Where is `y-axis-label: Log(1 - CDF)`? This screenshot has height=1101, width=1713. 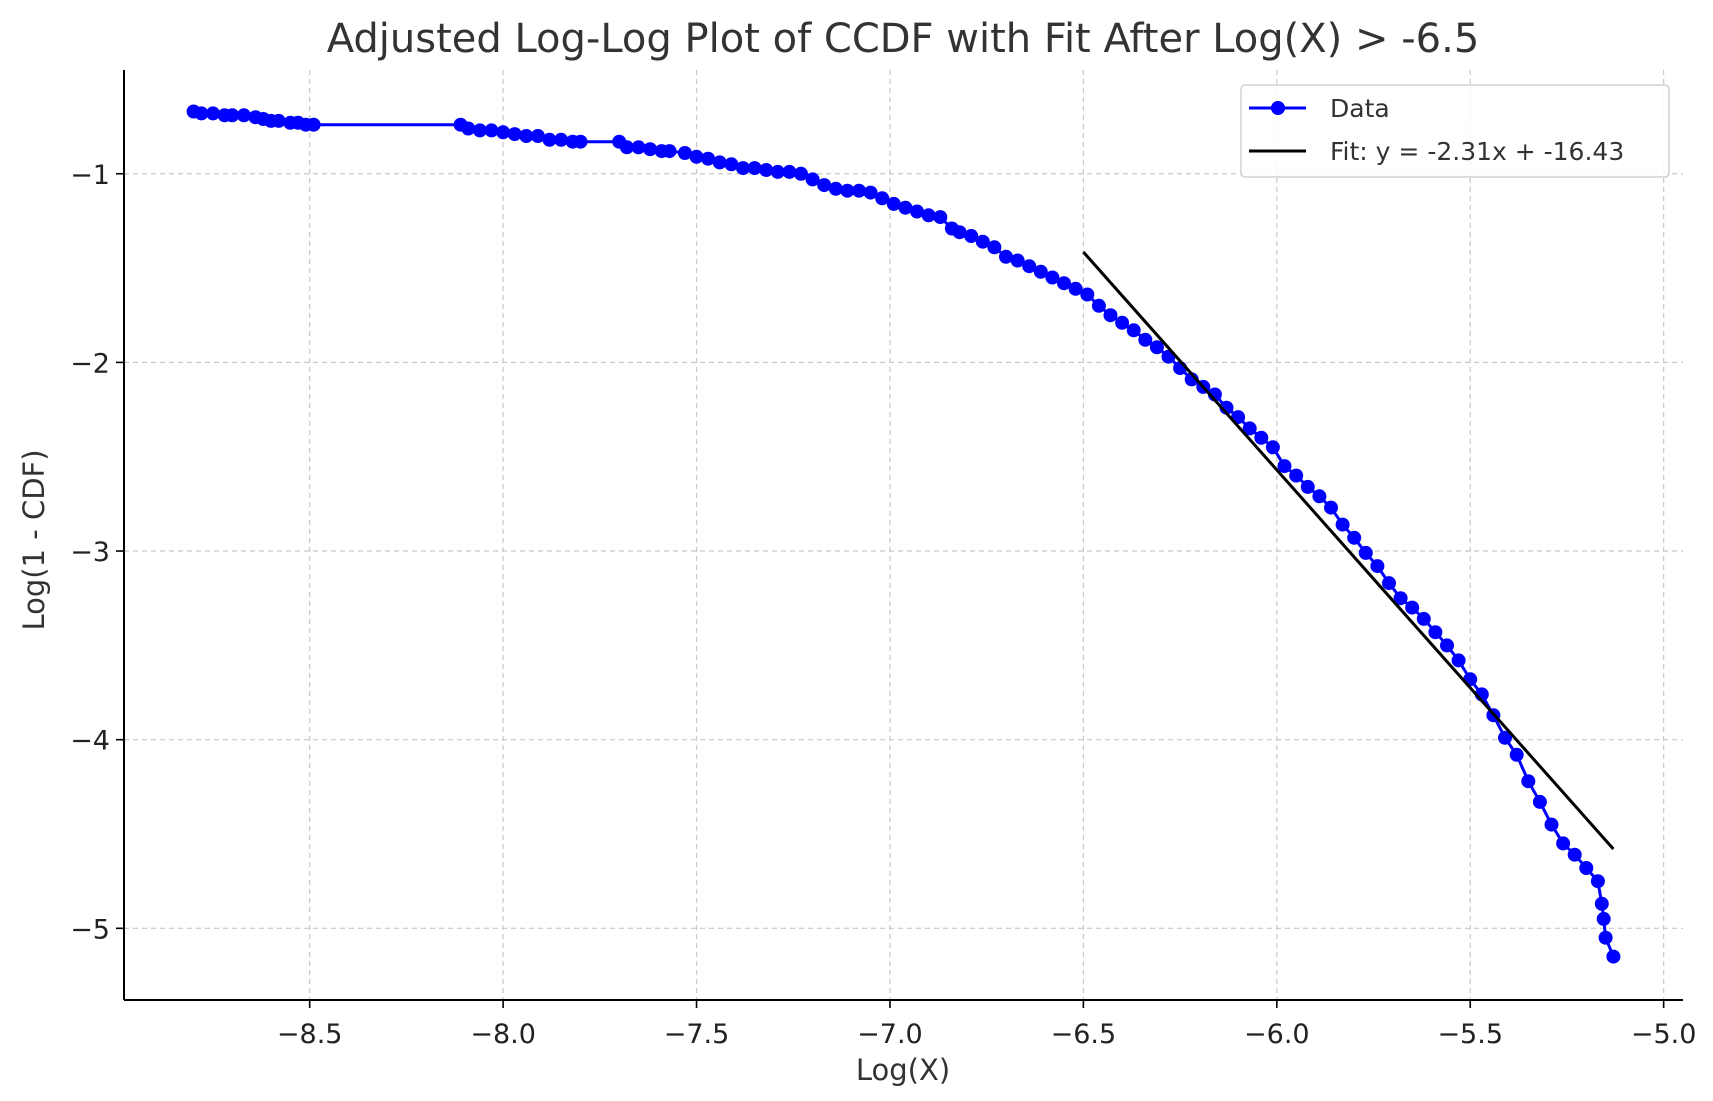
y-axis-label: Log(1 - CDF) is located at coordinates (34, 539).